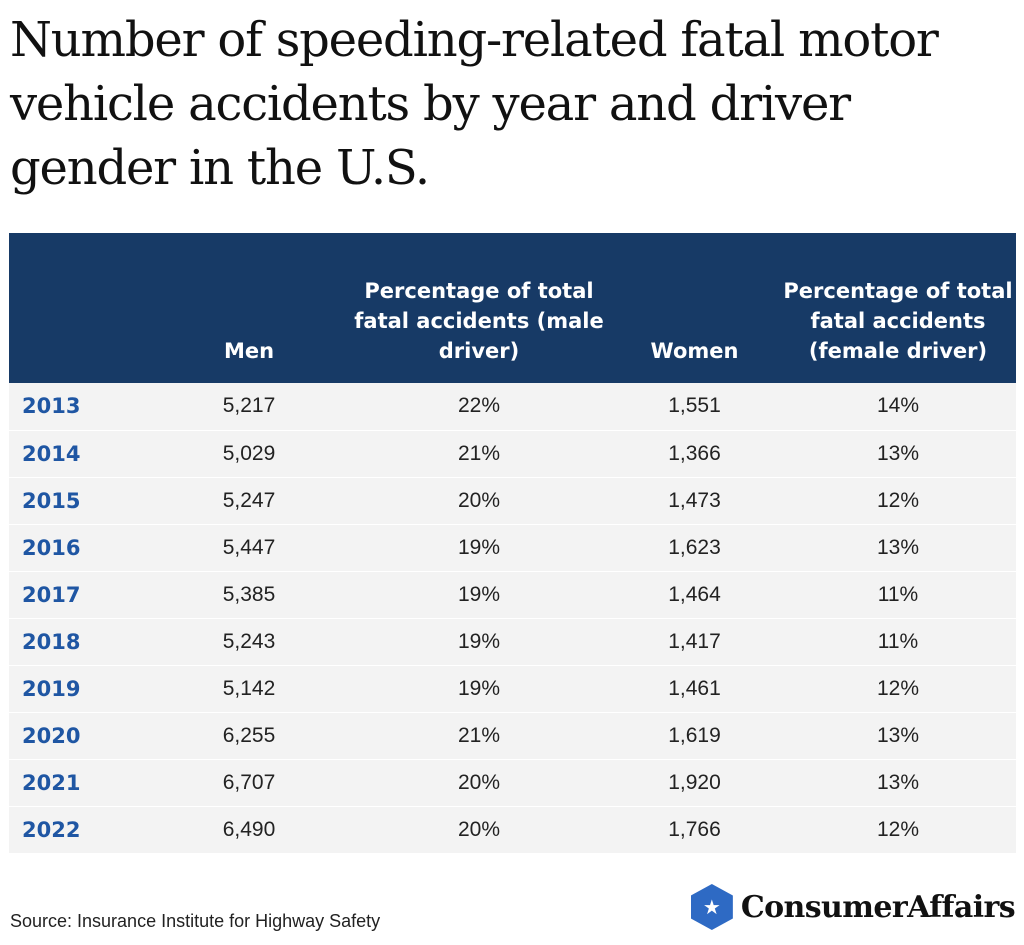 This screenshot has width=1024, height=945. I want to click on women-count-cell: 1,473, so click(694, 500).